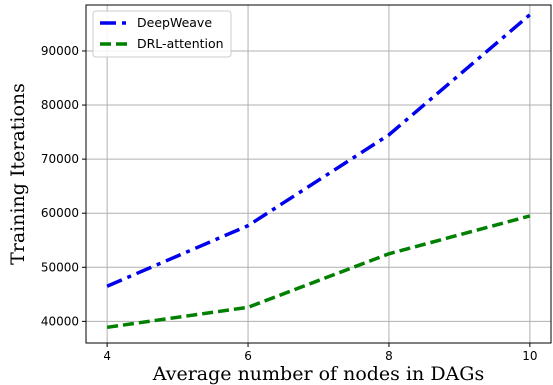 The width and height of the screenshot is (553, 385). Describe the element at coordinates (60, 51) in the screenshot. I see `y-tick-label: 90000` at that location.